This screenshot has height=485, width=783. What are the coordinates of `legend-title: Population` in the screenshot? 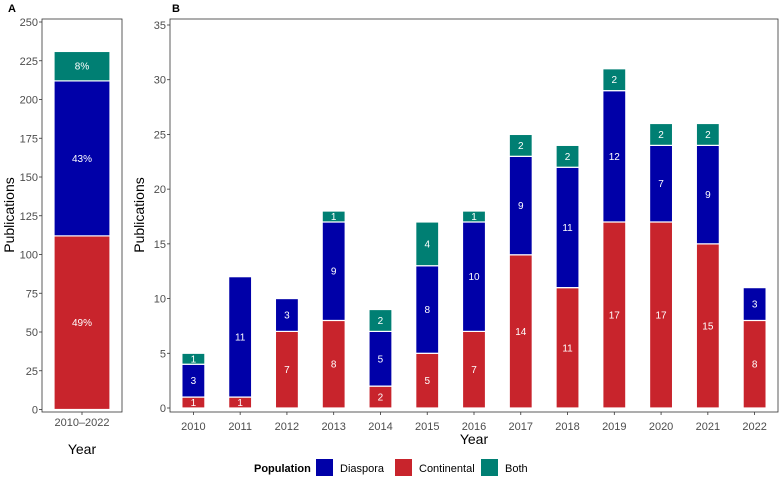 It's located at (282, 469).